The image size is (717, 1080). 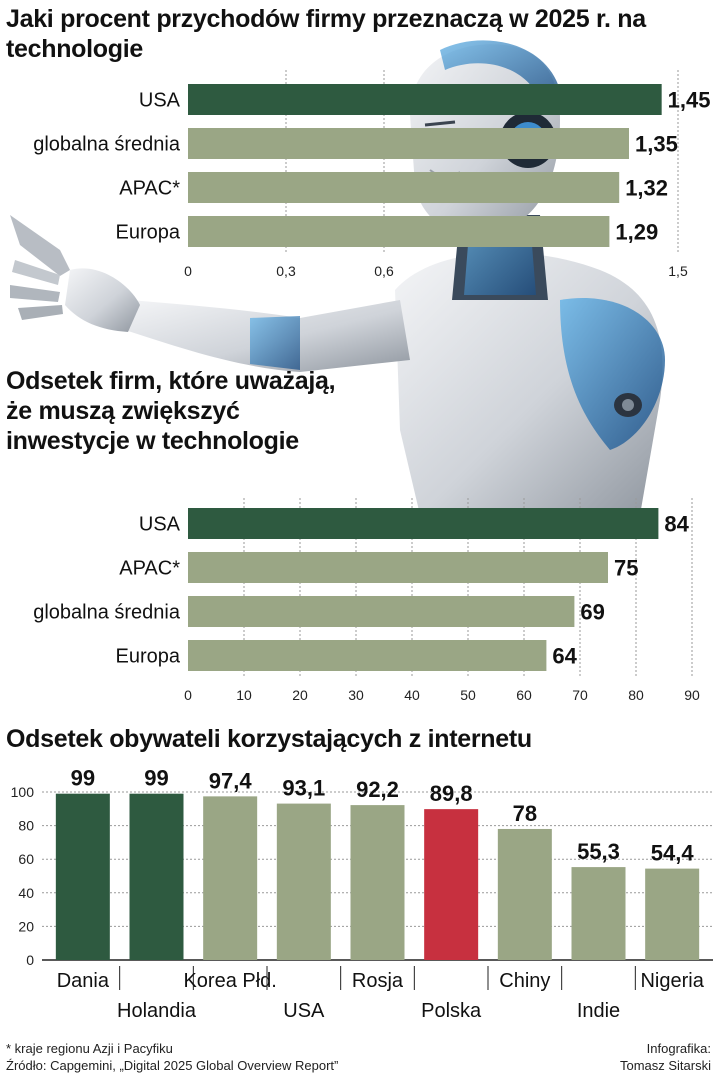 What do you see at coordinates (598, 913) in the screenshot?
I see `chart3-bar-indie` at bounding box center [598, 913].